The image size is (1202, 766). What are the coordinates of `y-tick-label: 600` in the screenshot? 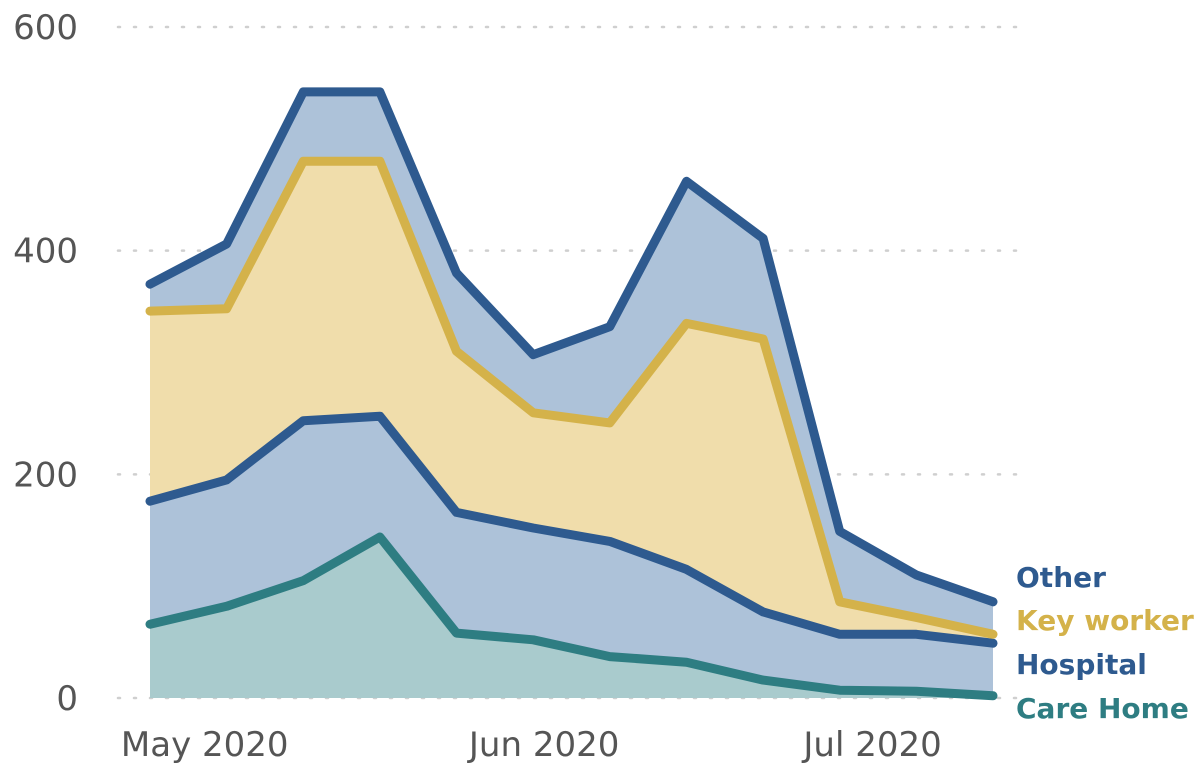 It's located at (45, 28).